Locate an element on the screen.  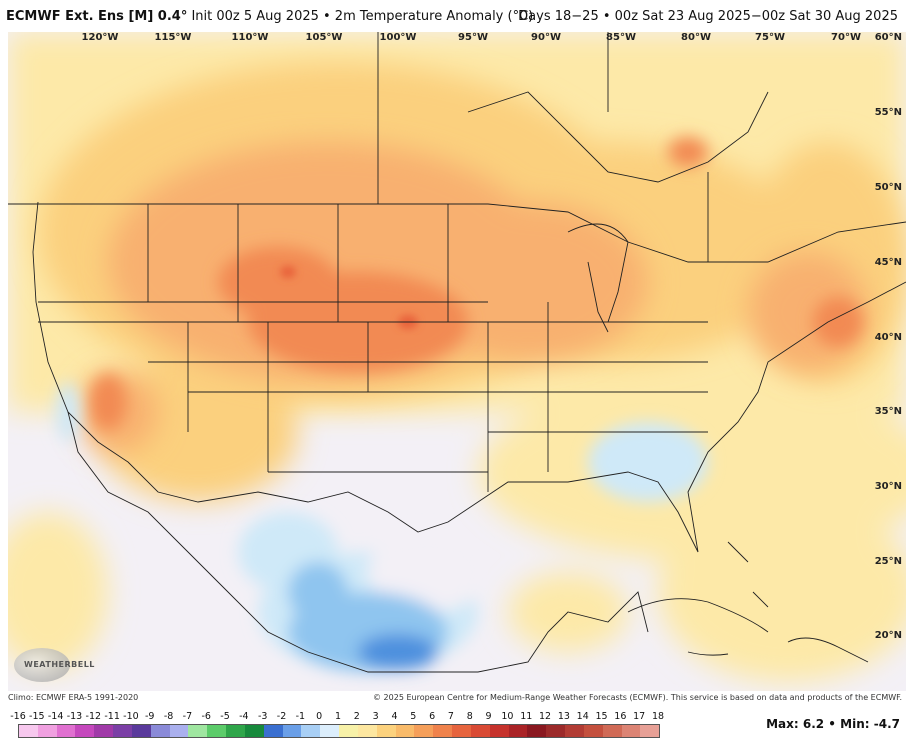
color-scale-tick-label: 14 is located at coordinates (582, 716).